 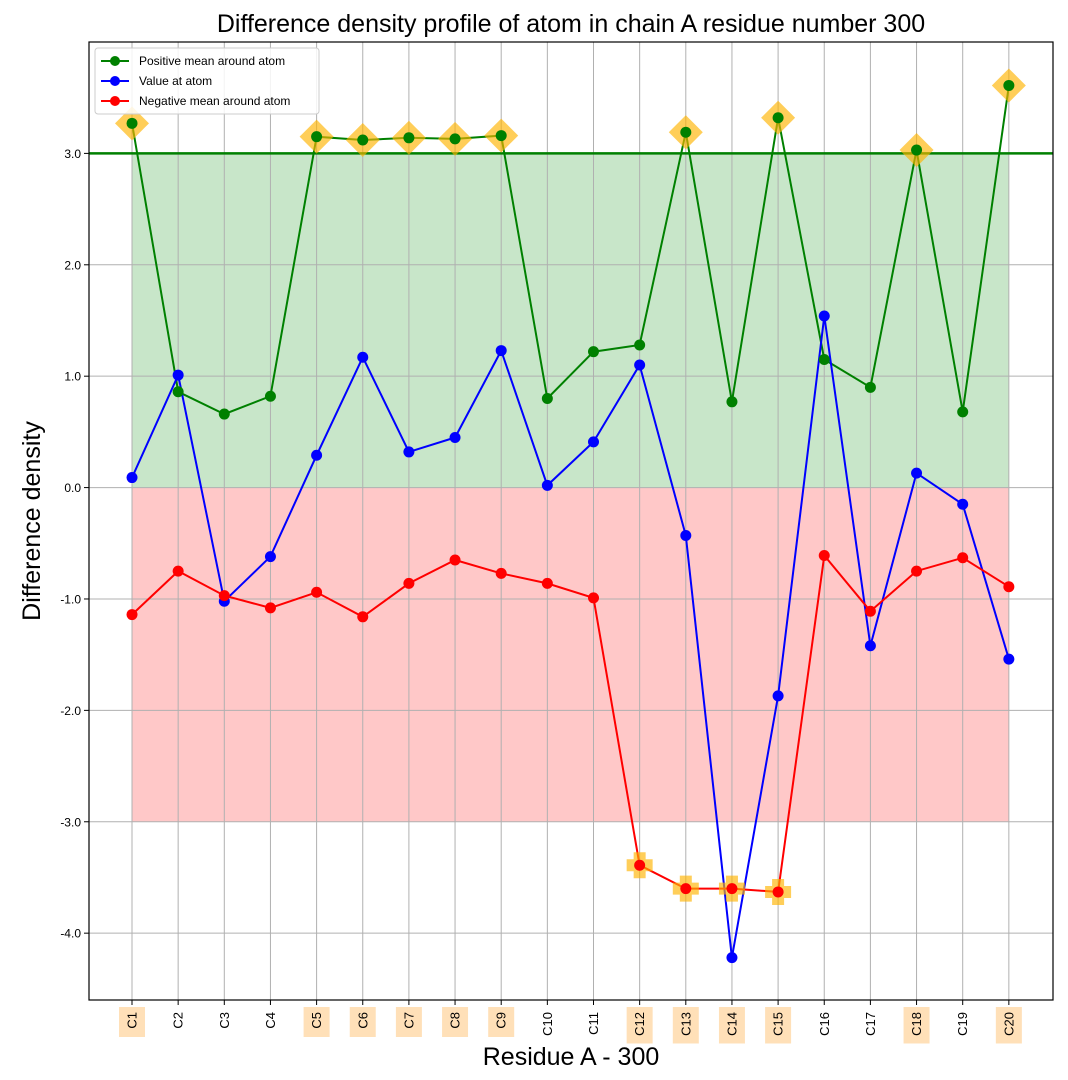 I want to click on x-tick-label: C3, so click(x=224, y=1020).